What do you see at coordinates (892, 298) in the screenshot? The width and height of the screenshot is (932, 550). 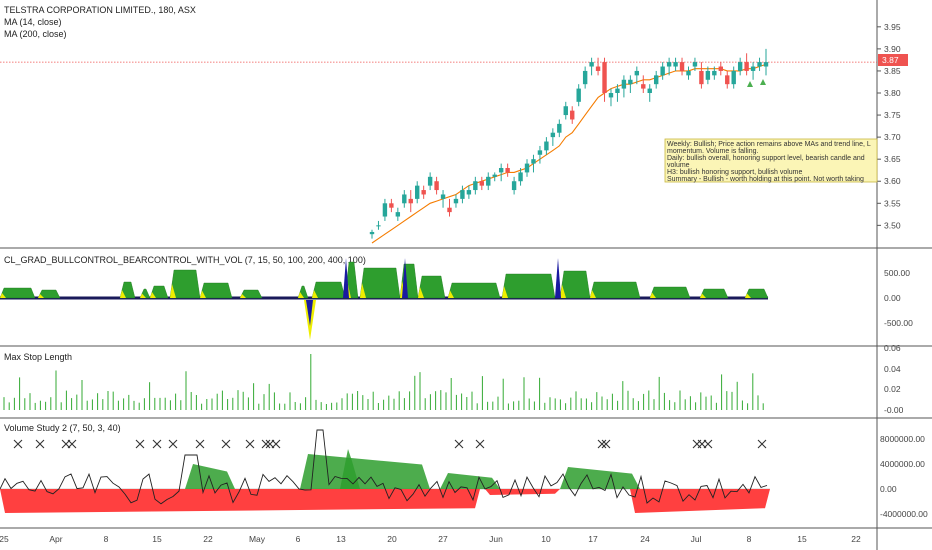 I see `gradient-ytick: 0.00` at bounding box center [892, 298].